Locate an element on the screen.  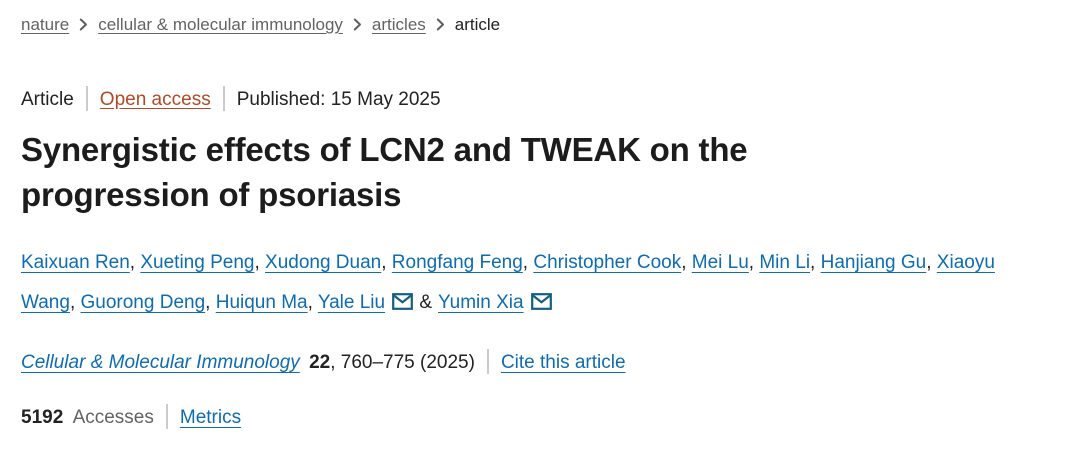
author-link: Christopher Cook is located at coordinates (607, 262).